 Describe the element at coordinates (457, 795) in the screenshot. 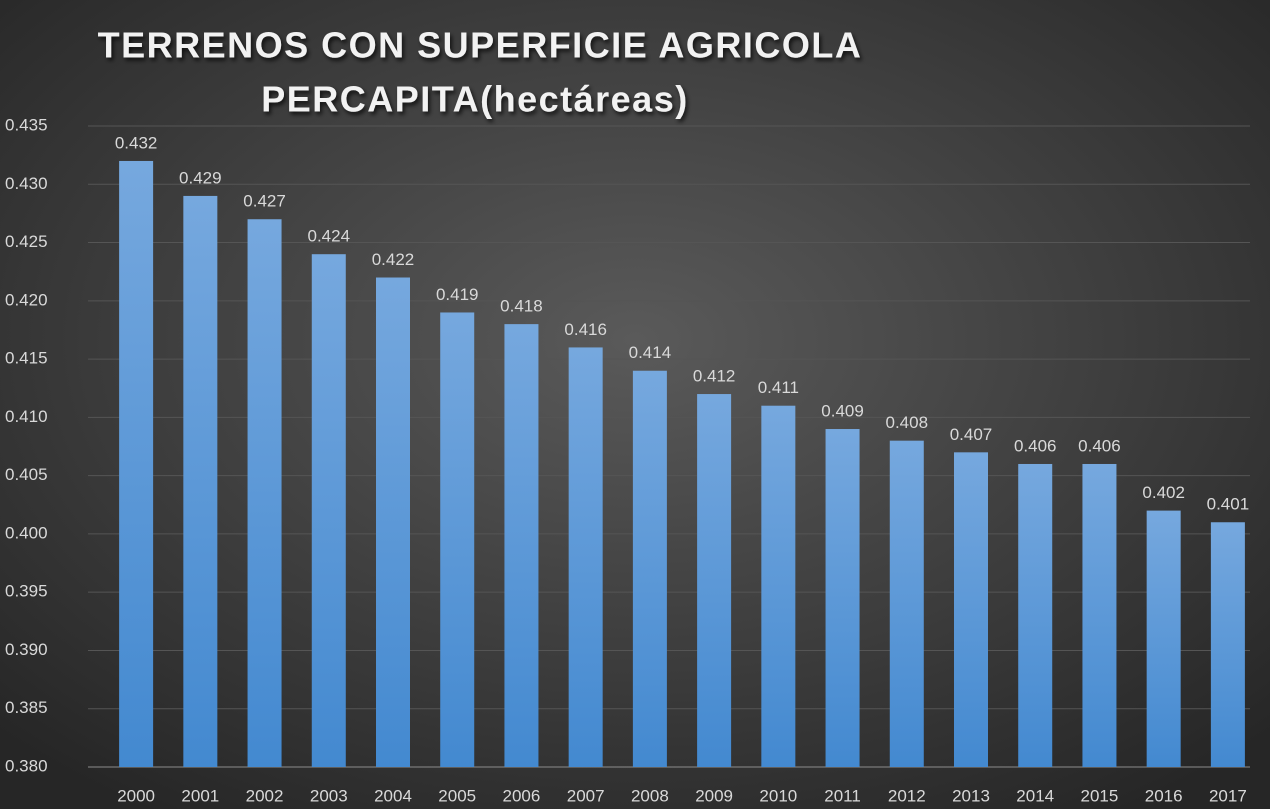

I see `x-tick-label: 2005` at that location.